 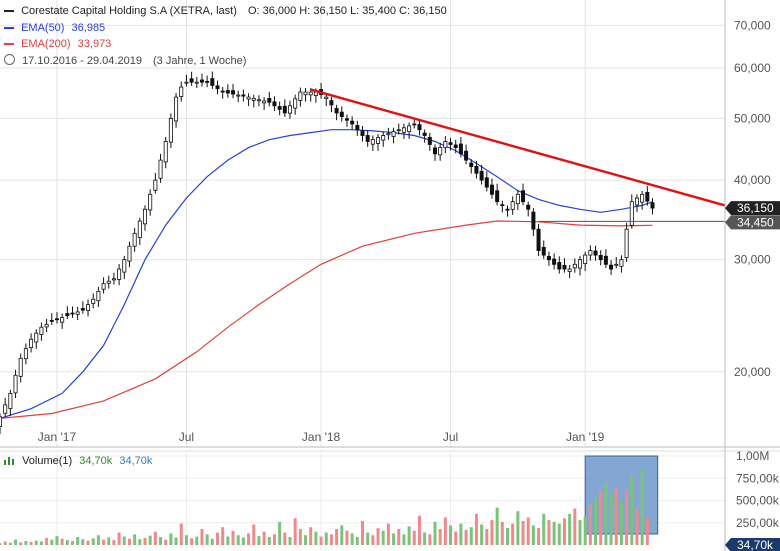 What do you see at coordinates (54, 28) in the screenshot?
I see `legend-ema50: EMA(50) 36,985` at bounding box center [54, 28].